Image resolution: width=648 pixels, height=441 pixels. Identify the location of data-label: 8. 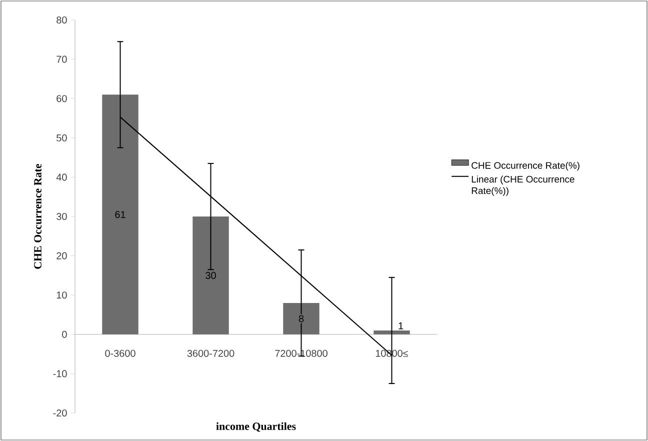
(301, 318).